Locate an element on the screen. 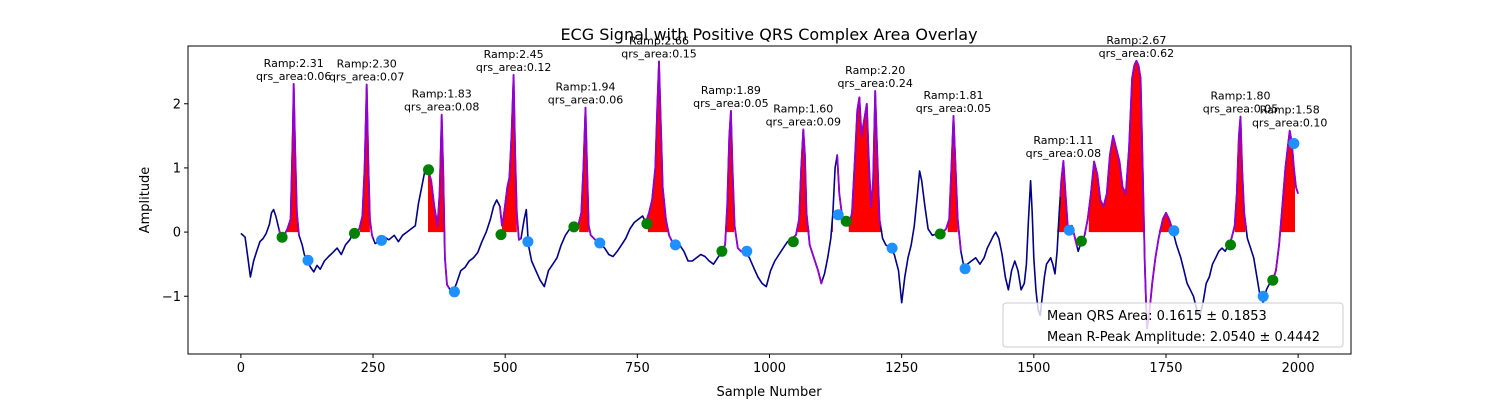 This screenshot has width=1500, height=400. legend-entry-mean-qrs-area: Mean QRS Area: 0.1615 ± 0.1853 is located at coordinates (1157, 316).